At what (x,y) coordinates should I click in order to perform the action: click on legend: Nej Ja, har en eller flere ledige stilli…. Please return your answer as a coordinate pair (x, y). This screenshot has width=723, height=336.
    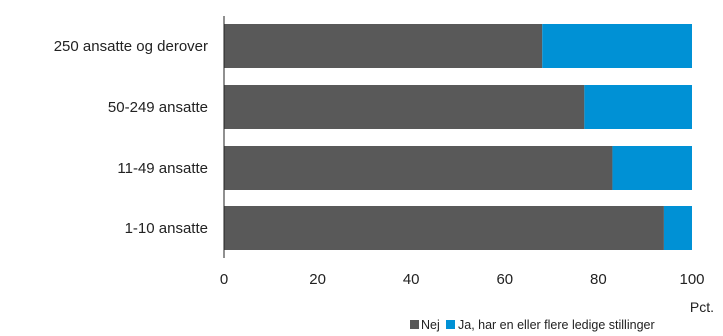
    Looking at the image, I should click on (532, 325).